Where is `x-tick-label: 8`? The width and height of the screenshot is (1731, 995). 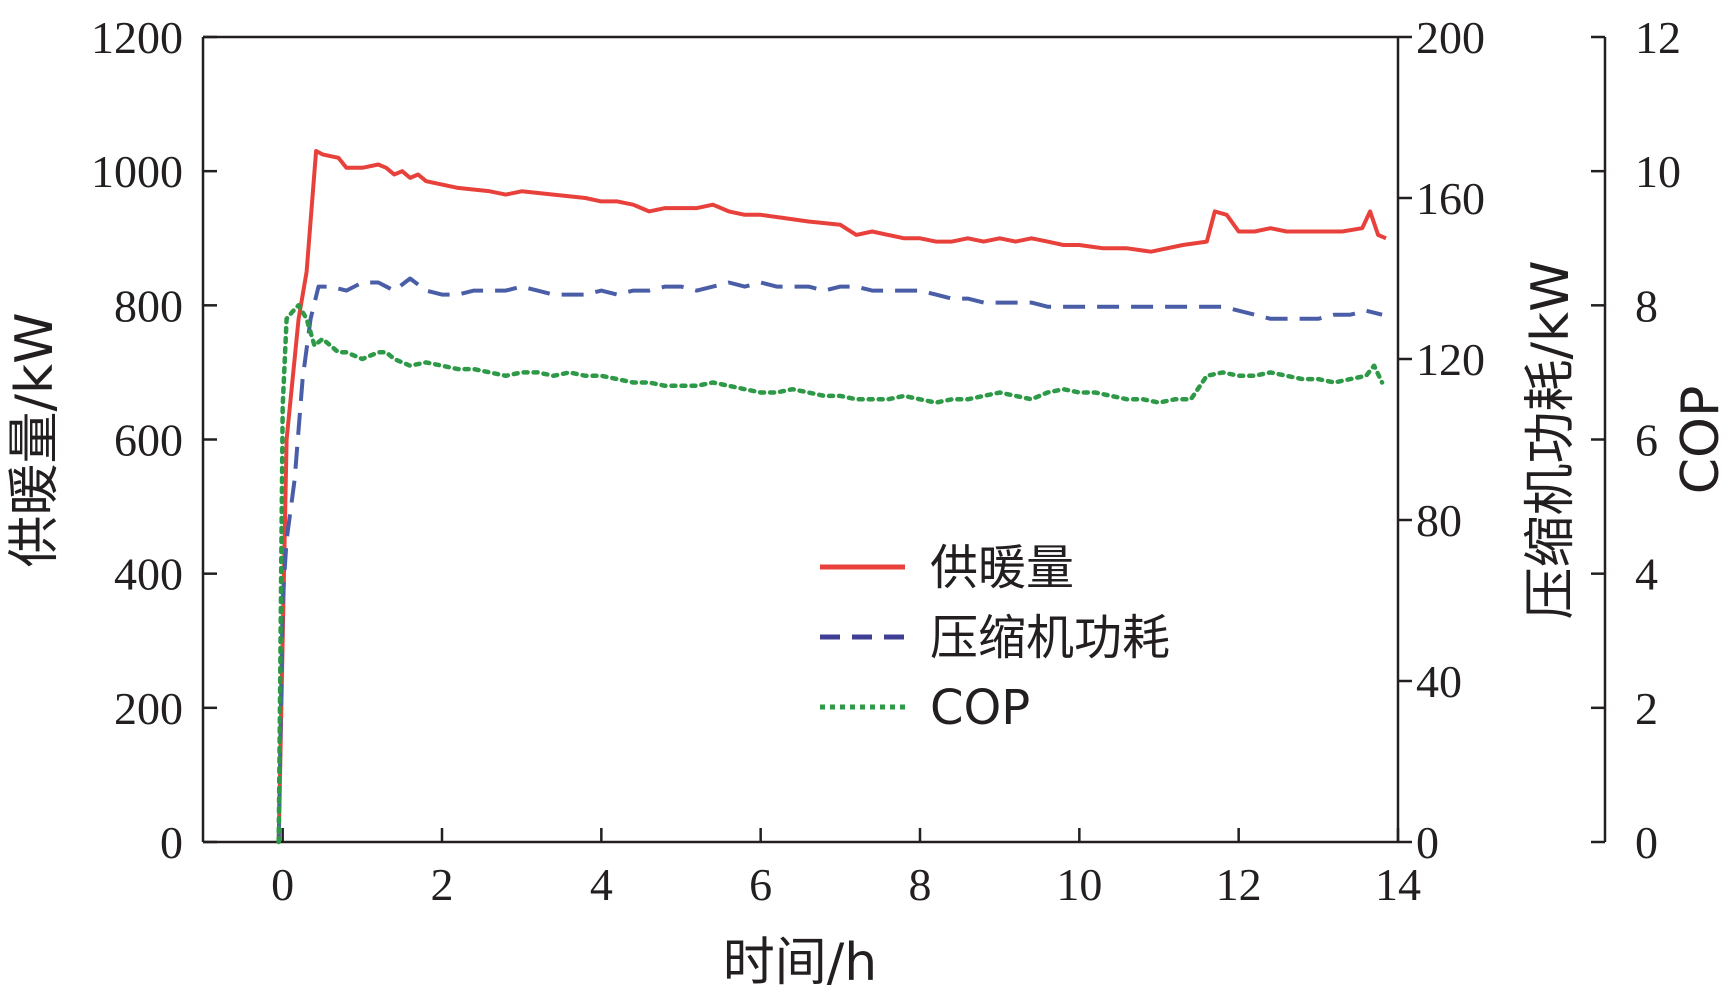
x-tick-label: 8 is located at coordinates (920, 884).